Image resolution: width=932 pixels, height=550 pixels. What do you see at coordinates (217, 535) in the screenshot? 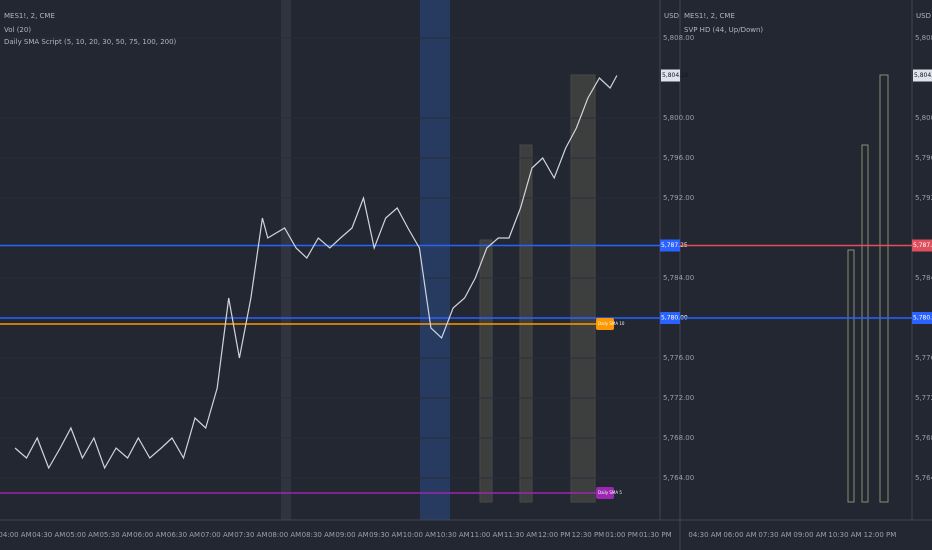
I see `time-tick-label: 07:00 AM` at bounding box center [217, 535].